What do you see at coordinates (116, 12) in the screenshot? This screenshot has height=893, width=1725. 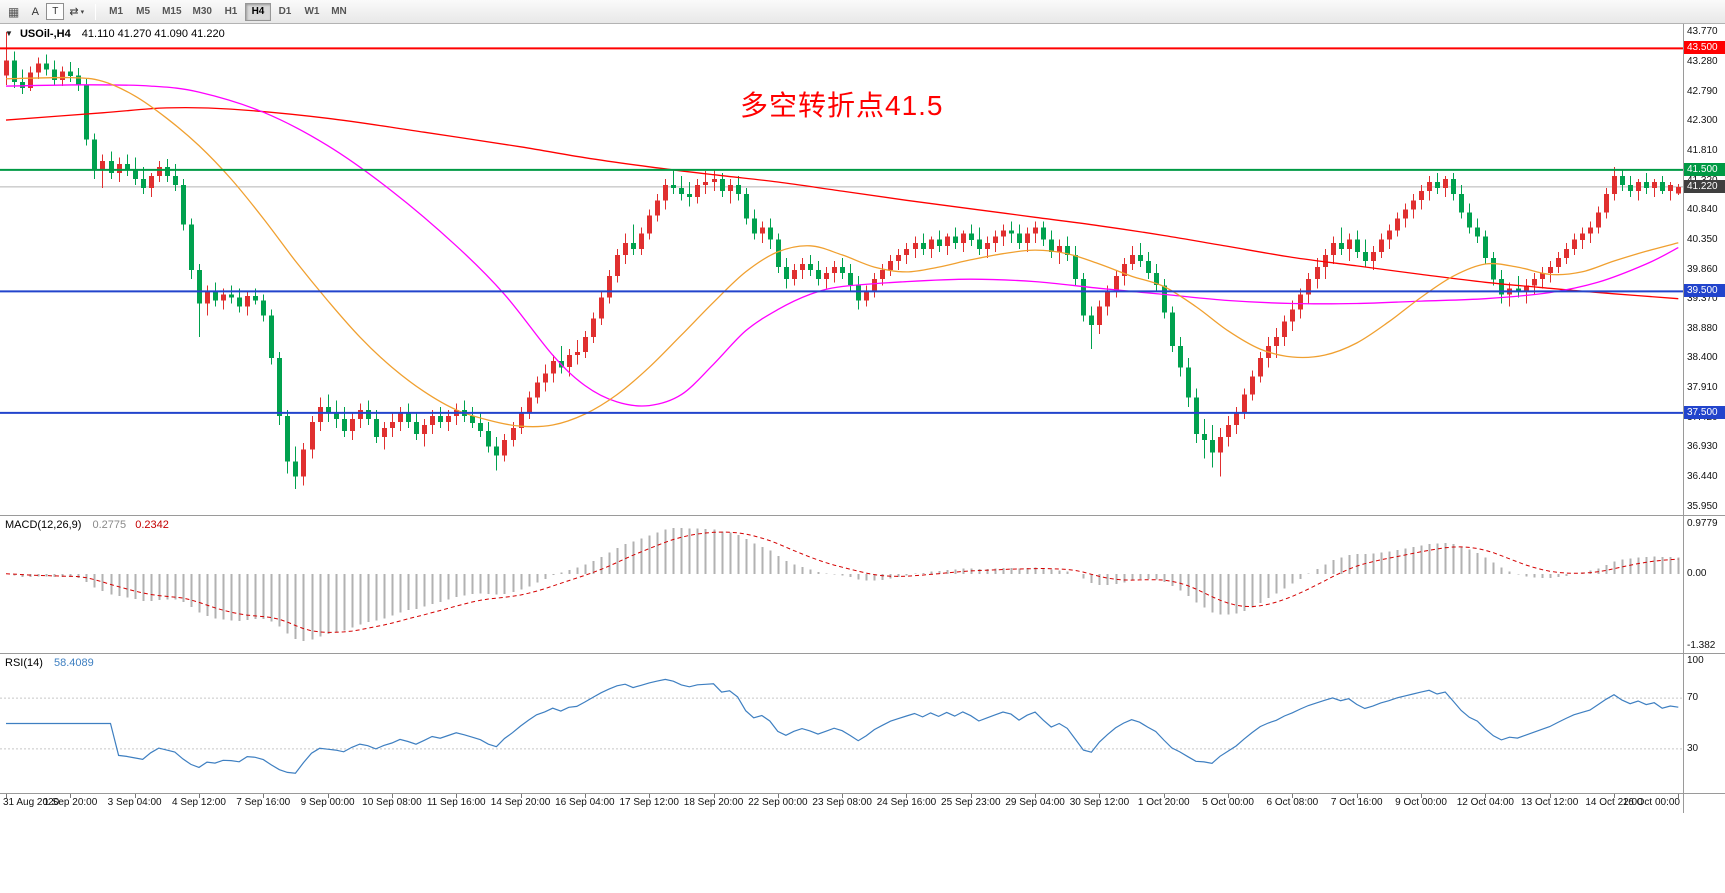 I see `timeframe-m1: M1` at bounding box center [116, 12].